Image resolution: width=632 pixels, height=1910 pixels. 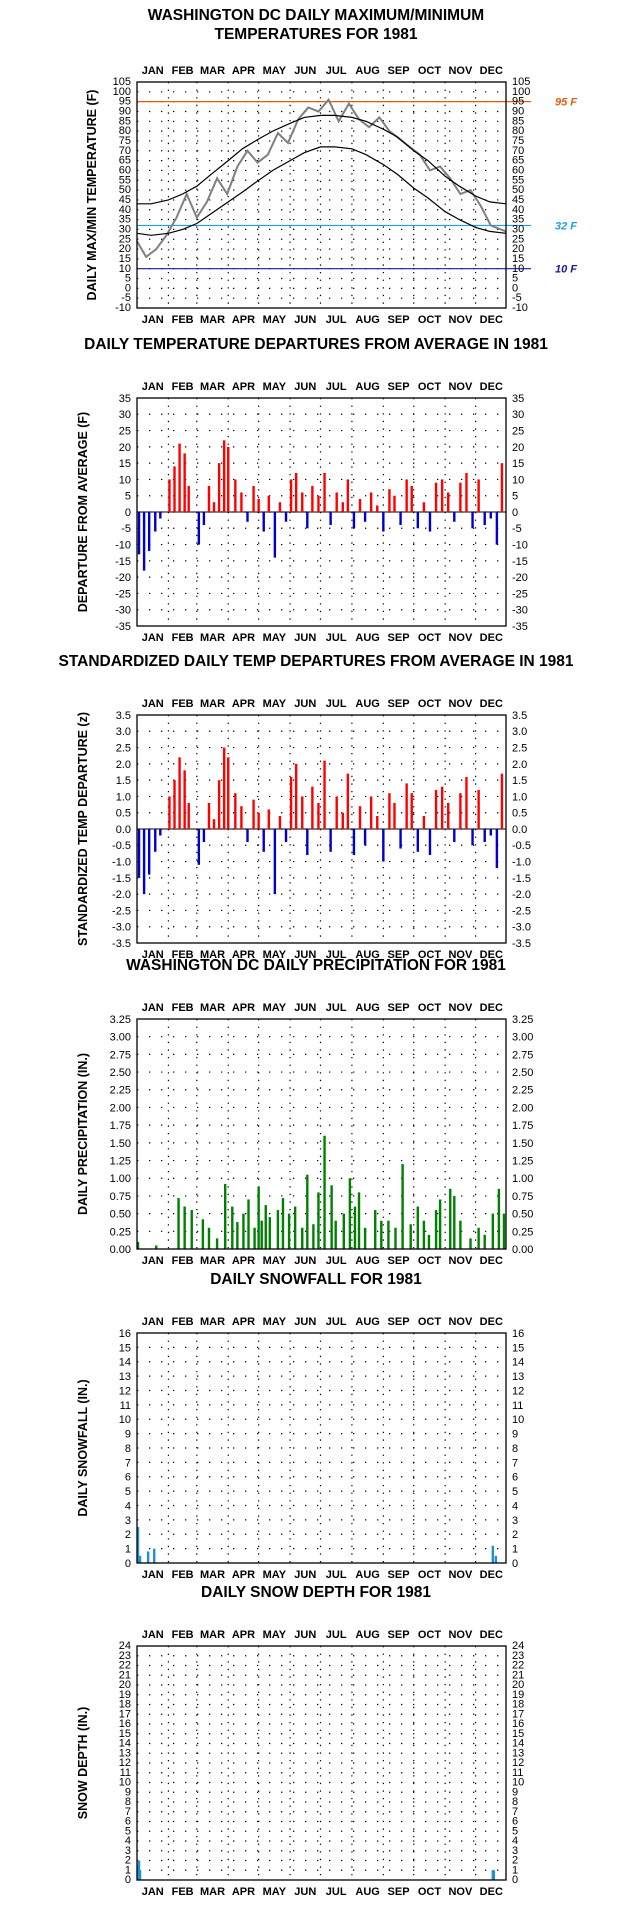 I want to click on y-tick-label-left: 4, so click(x=128, y=1506).